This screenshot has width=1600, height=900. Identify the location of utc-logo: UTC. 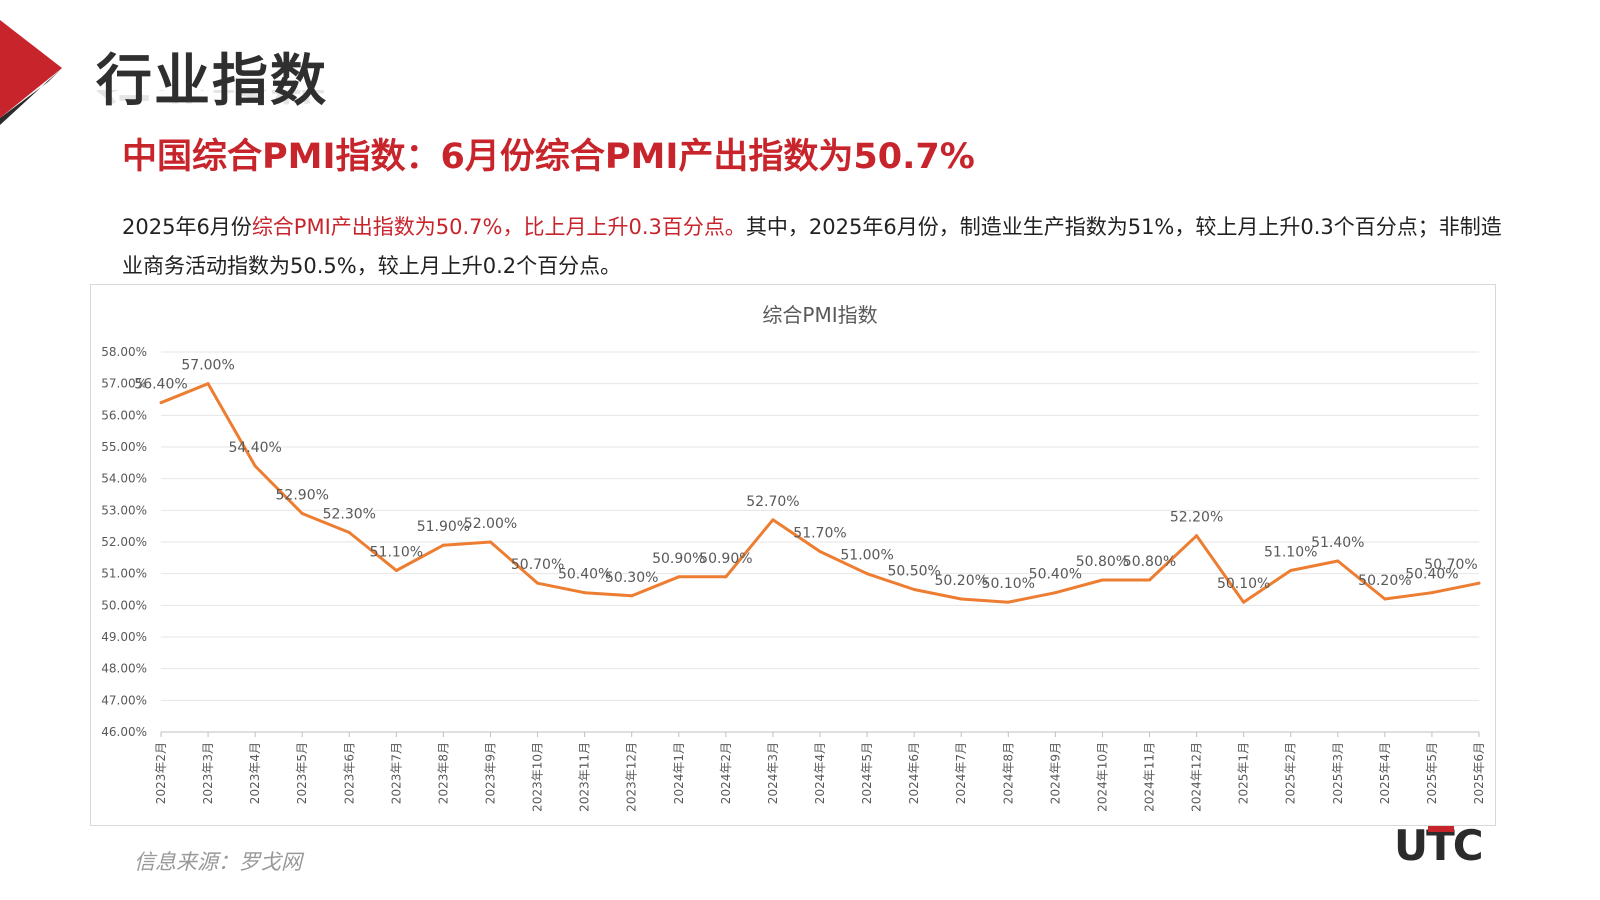
(1439, 844).